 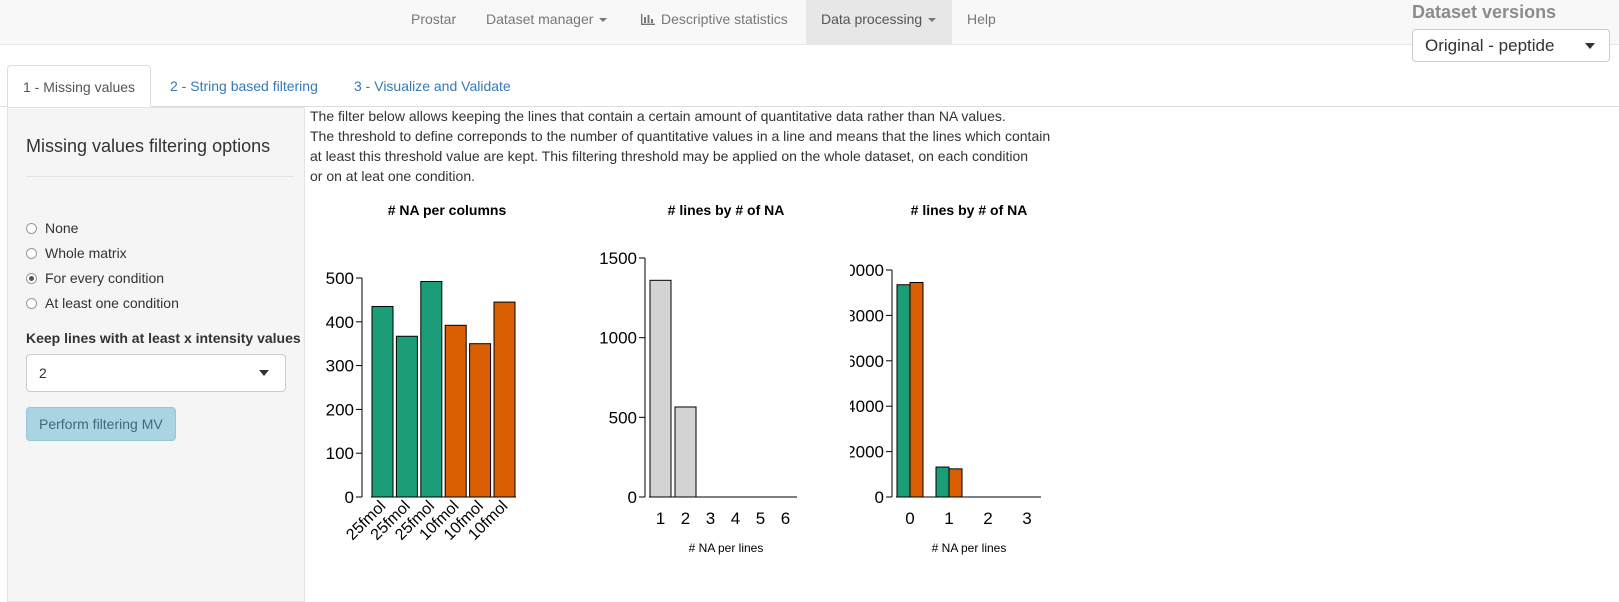 I want to click on nav-descriptive-statistics-label: Descriptive statistics, so click(x=724, y=19).